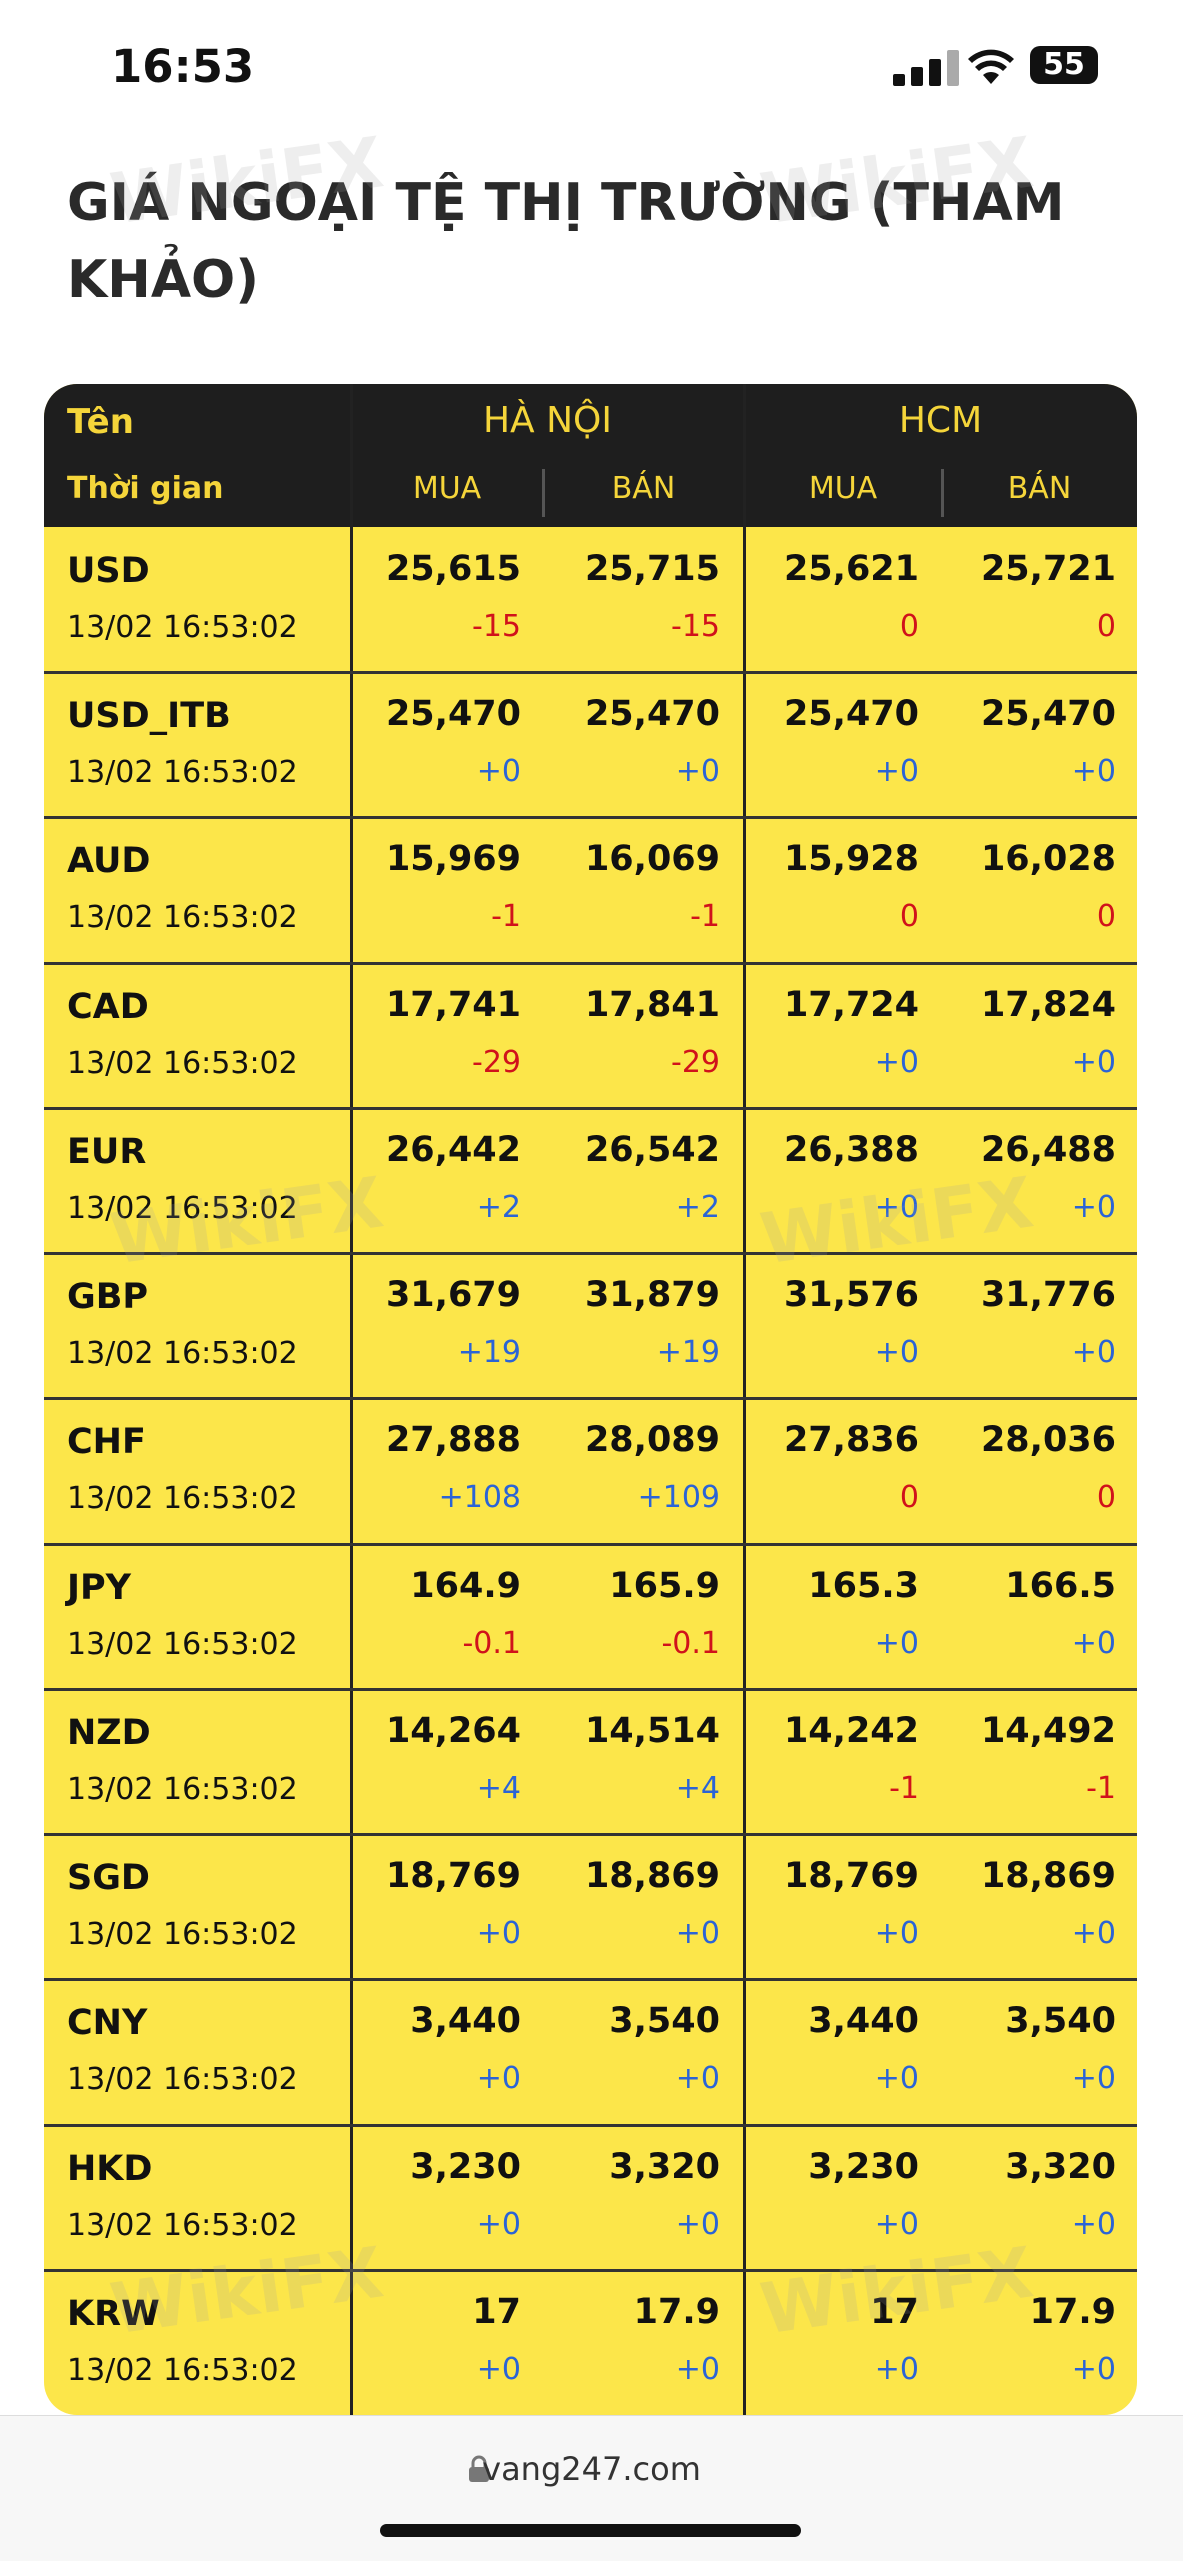 This screenshot has height=2561, width=1183. I want to click on currency-name: SGD, so click(108, 1878).